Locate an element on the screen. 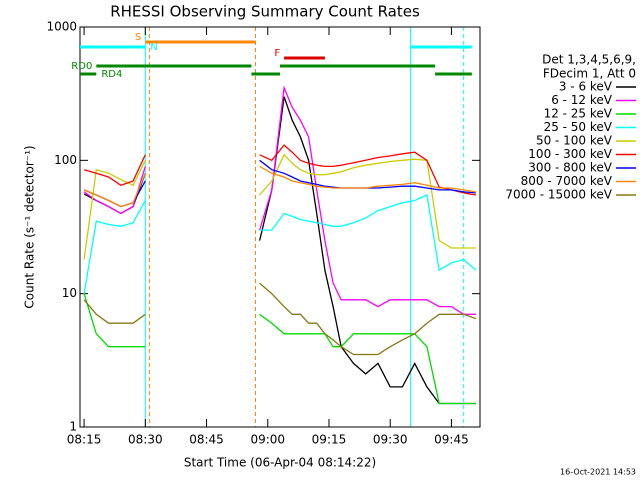 This screenshot has width=640, height=480. legend-label: 800 - 7000 keV is located at coordinates (567, 181).